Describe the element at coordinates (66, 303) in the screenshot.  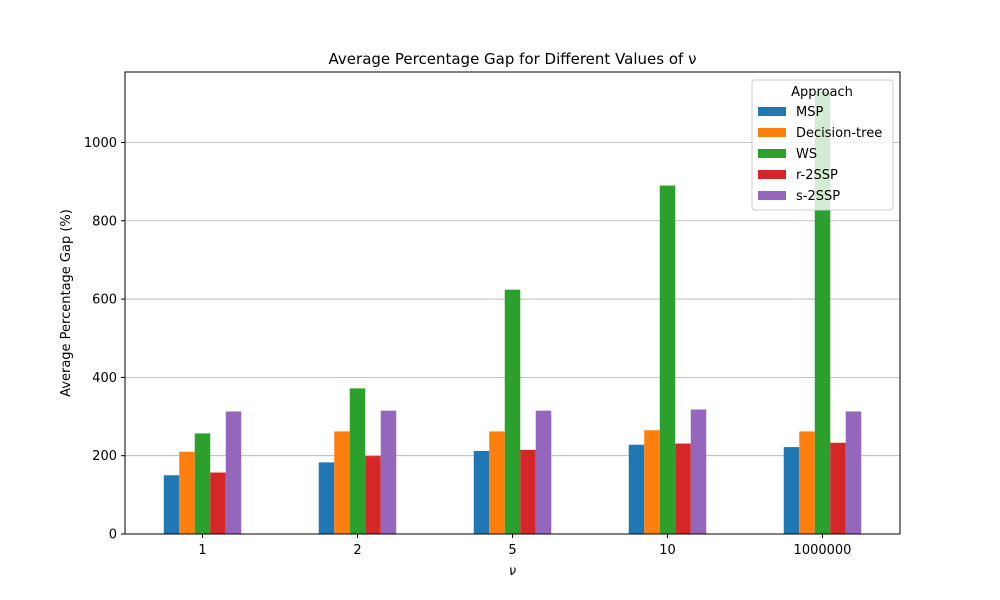
I see `y-axis-label: Average Percentage Gap (%)` at that location.